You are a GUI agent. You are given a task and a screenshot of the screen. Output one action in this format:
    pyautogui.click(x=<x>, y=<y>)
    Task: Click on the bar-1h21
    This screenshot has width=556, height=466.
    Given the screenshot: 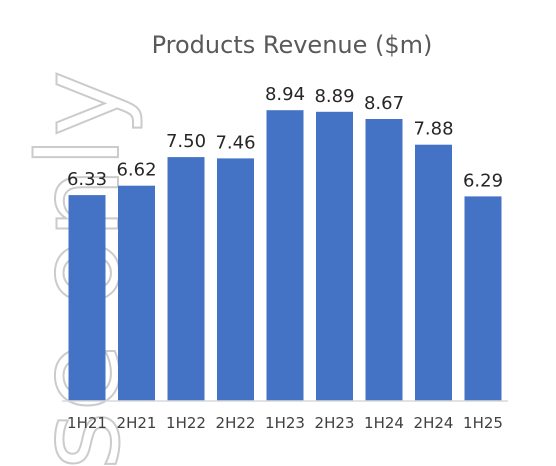 What is the action you would take?
    pyautogui.click(x=87, y=298)
    